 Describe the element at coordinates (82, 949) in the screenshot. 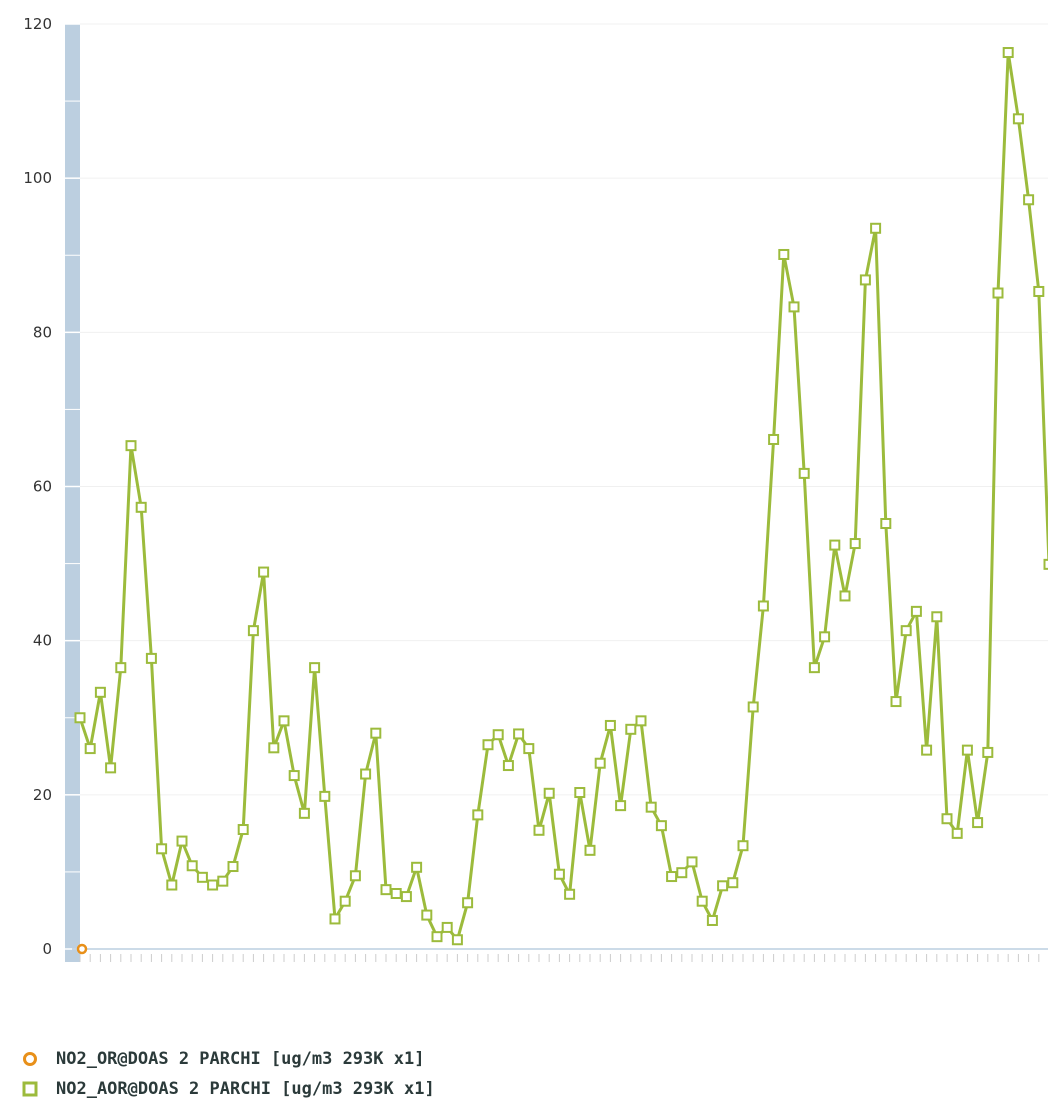

I see `data-point-no2-or` at that location.